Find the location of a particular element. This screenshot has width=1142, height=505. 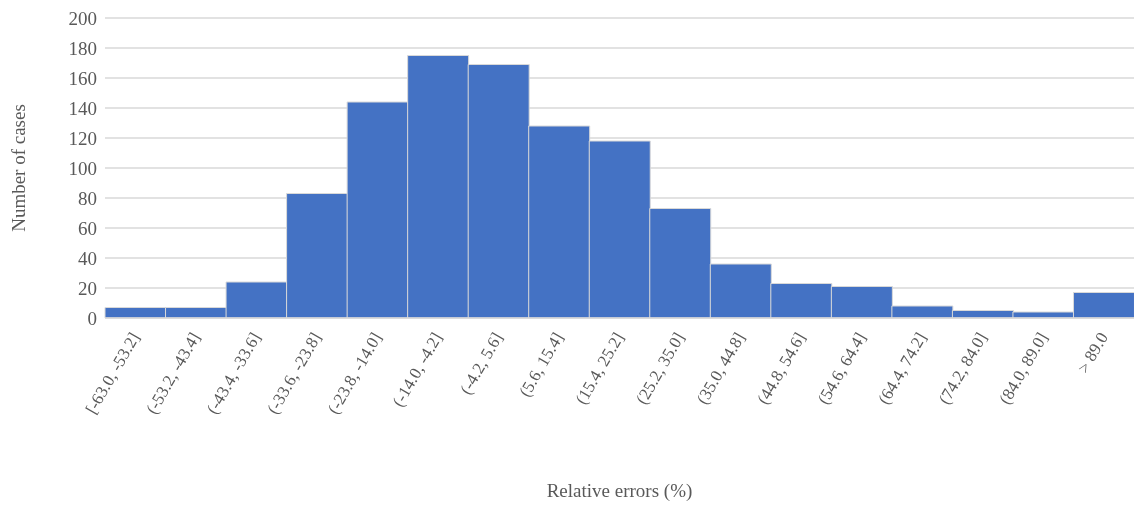

y-tick-label: 160 is located at coordinates (82, 78).